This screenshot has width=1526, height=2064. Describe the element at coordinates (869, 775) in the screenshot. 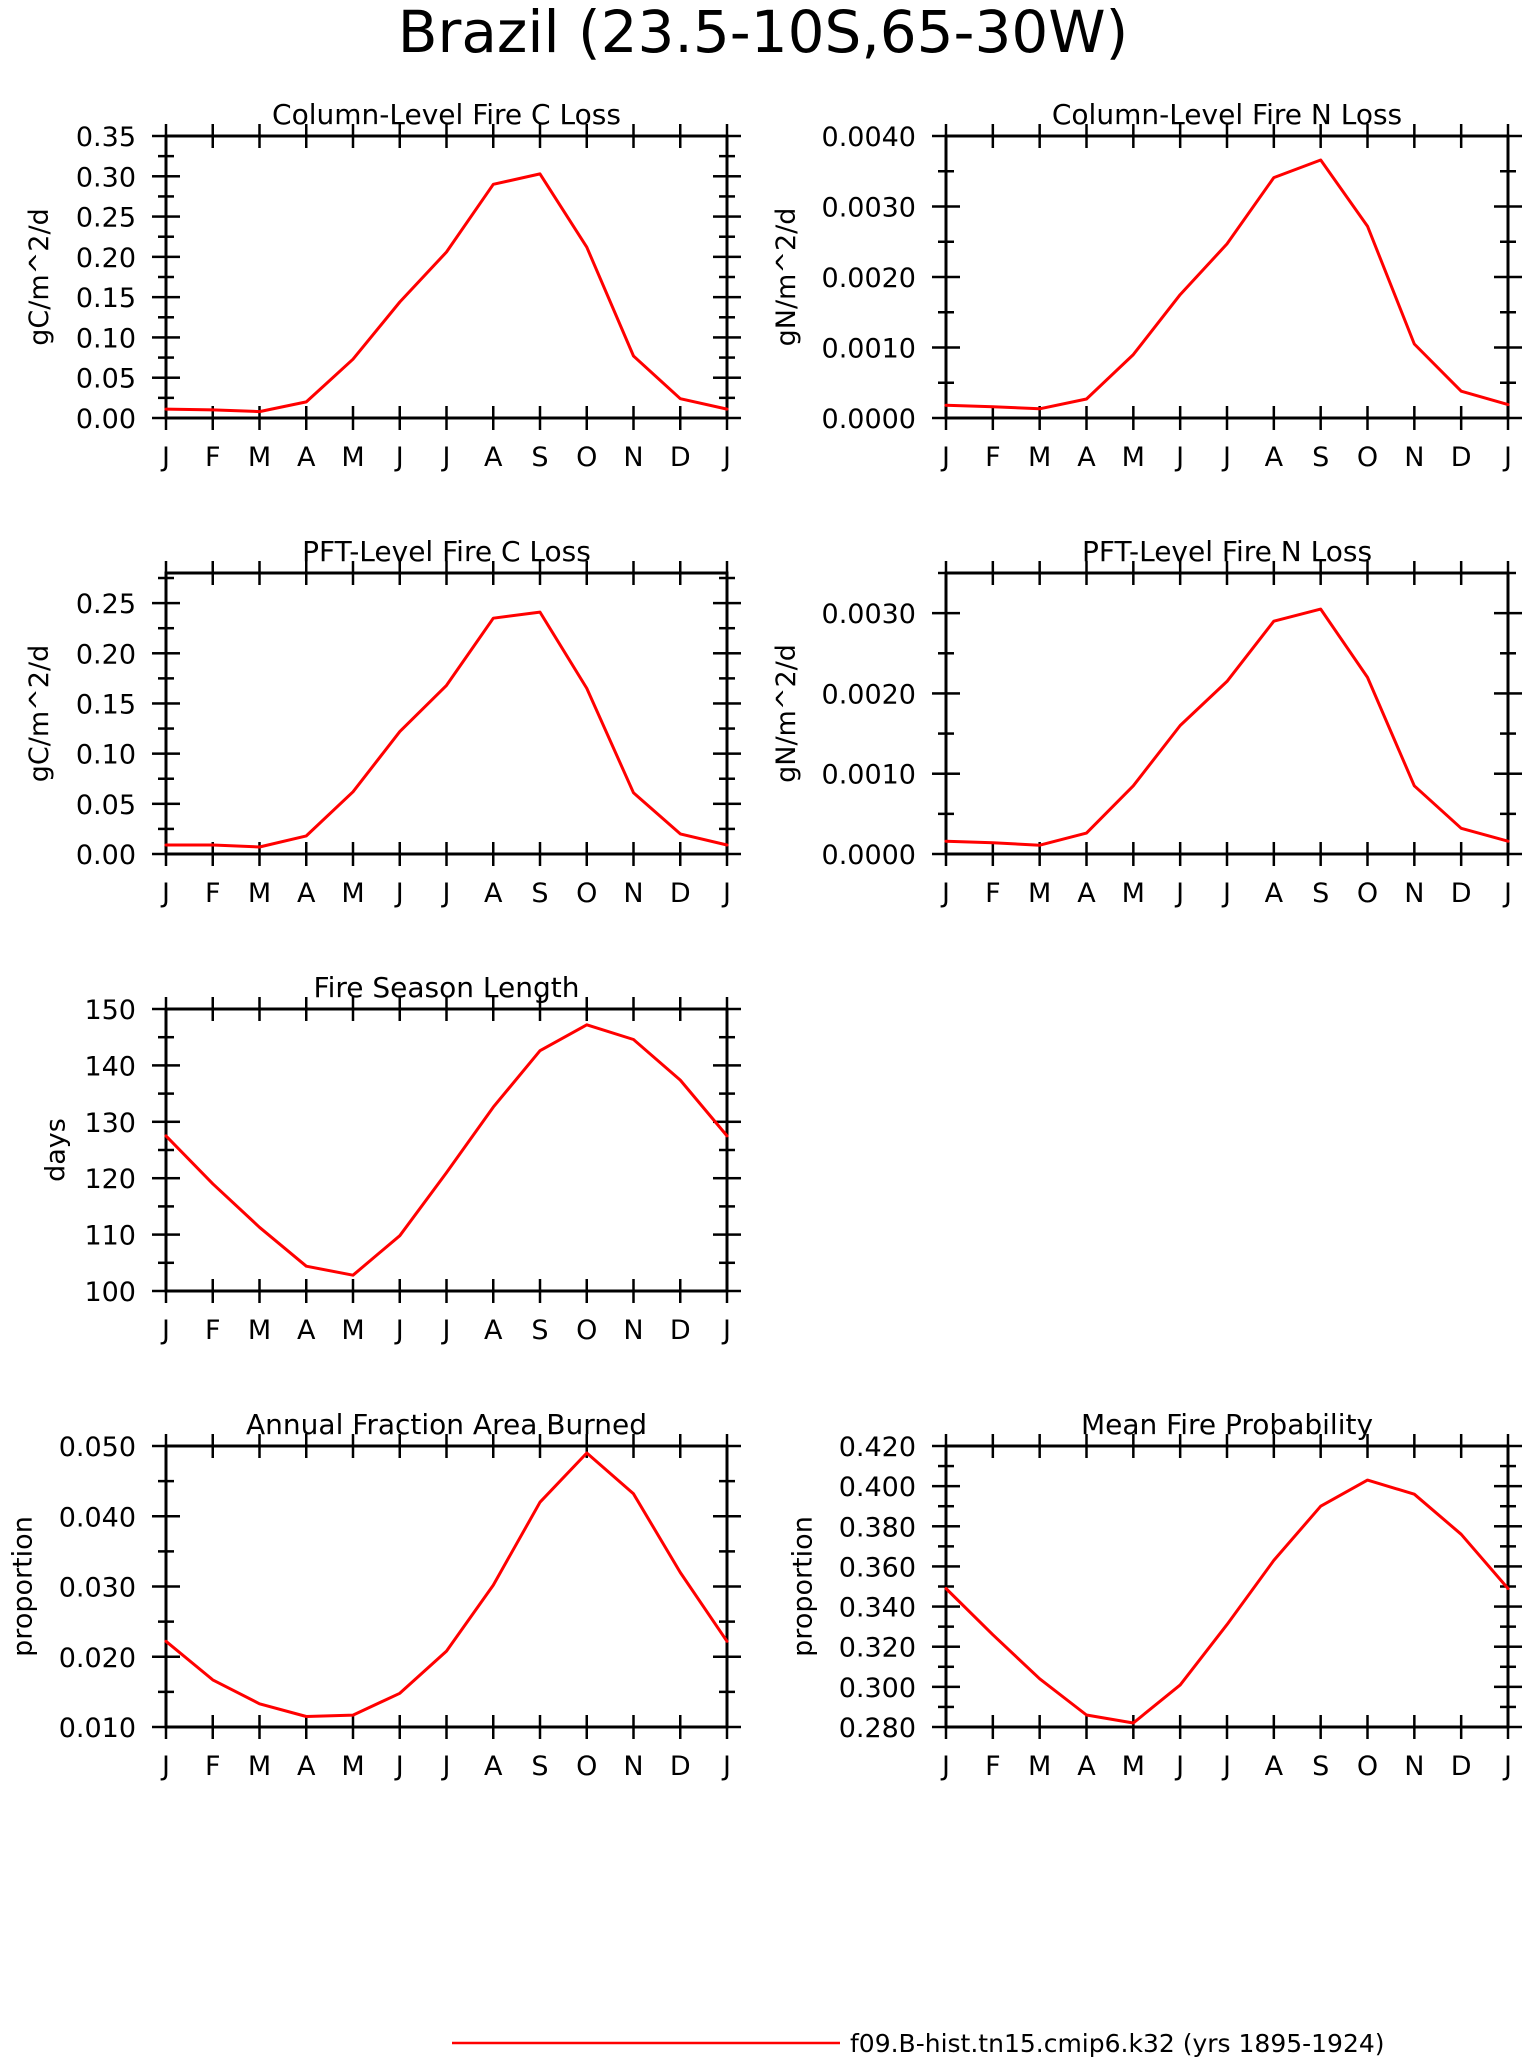

I see `y-tick-label: 0.0010` at that location.